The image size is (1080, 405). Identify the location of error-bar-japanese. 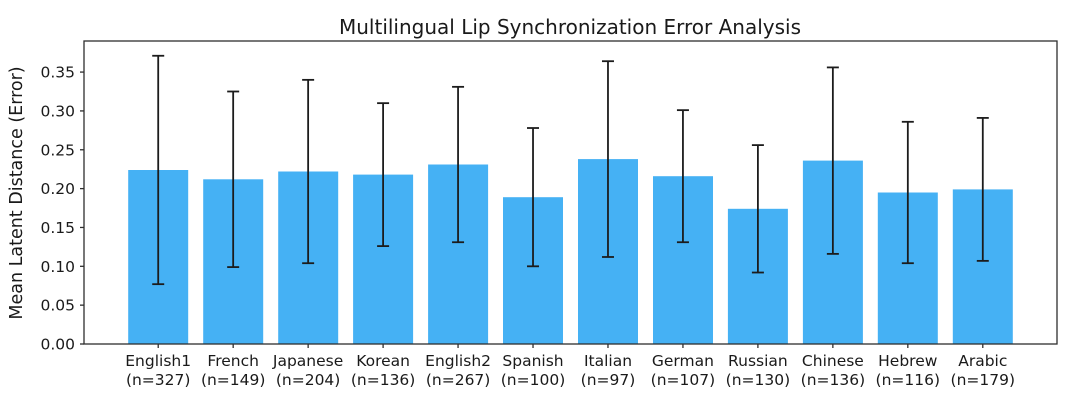
(308, 171).